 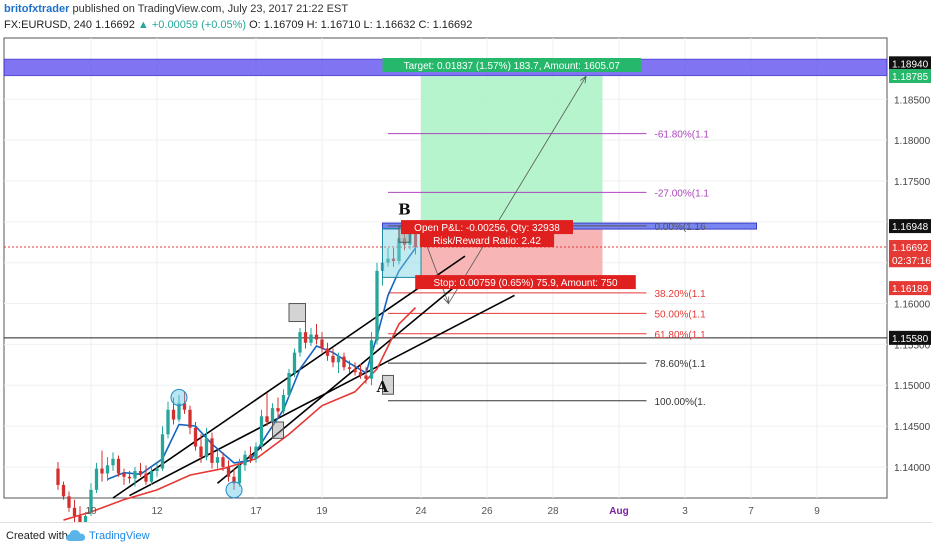 What do you see at coordinates (404, 209) in the screenshot?
I see `annotation-label-b: B` at bounding box center [404, 209].